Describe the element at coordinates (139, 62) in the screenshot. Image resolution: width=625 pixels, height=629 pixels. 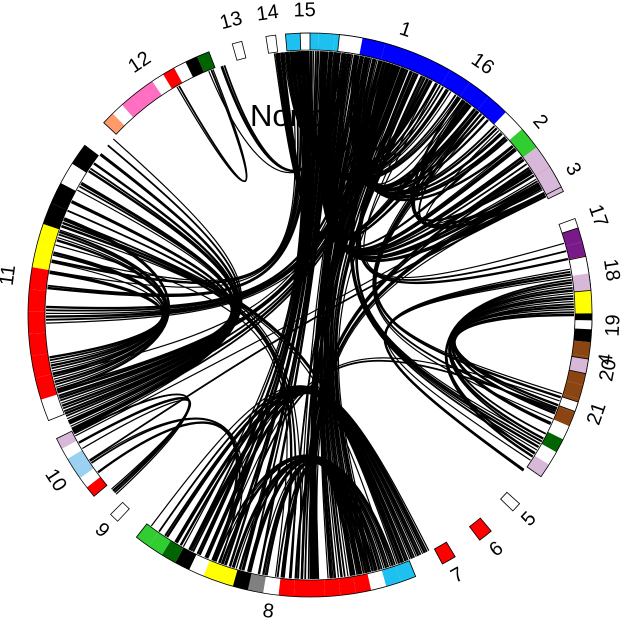
I see `chromosome-label: 12` at that location.